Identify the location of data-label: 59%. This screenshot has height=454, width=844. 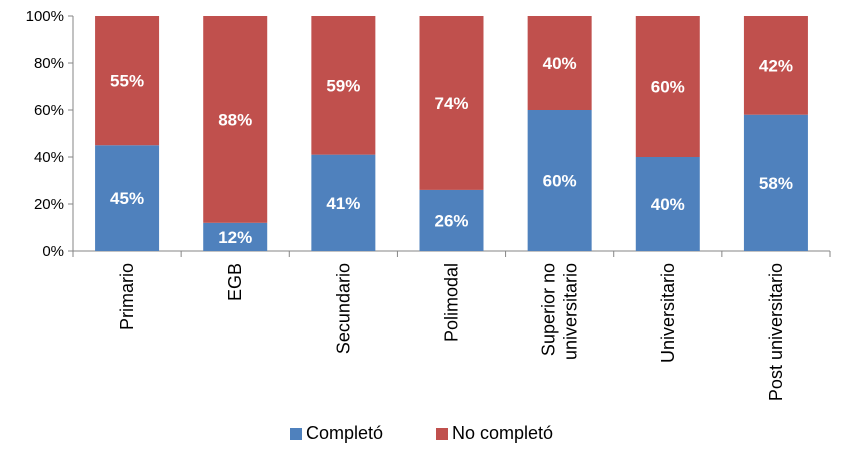
(343, 85).